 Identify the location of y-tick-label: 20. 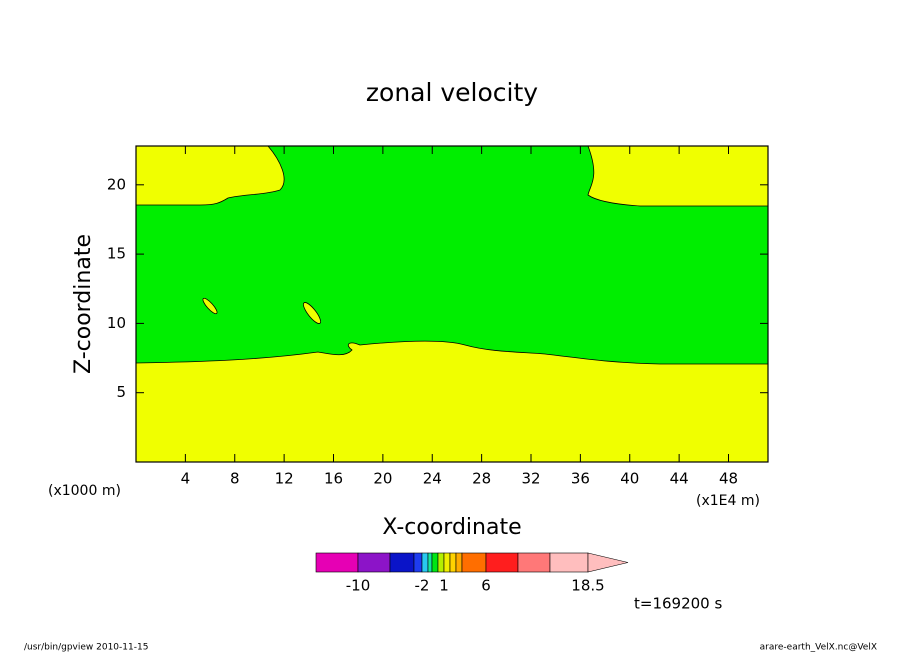
(116, 184).